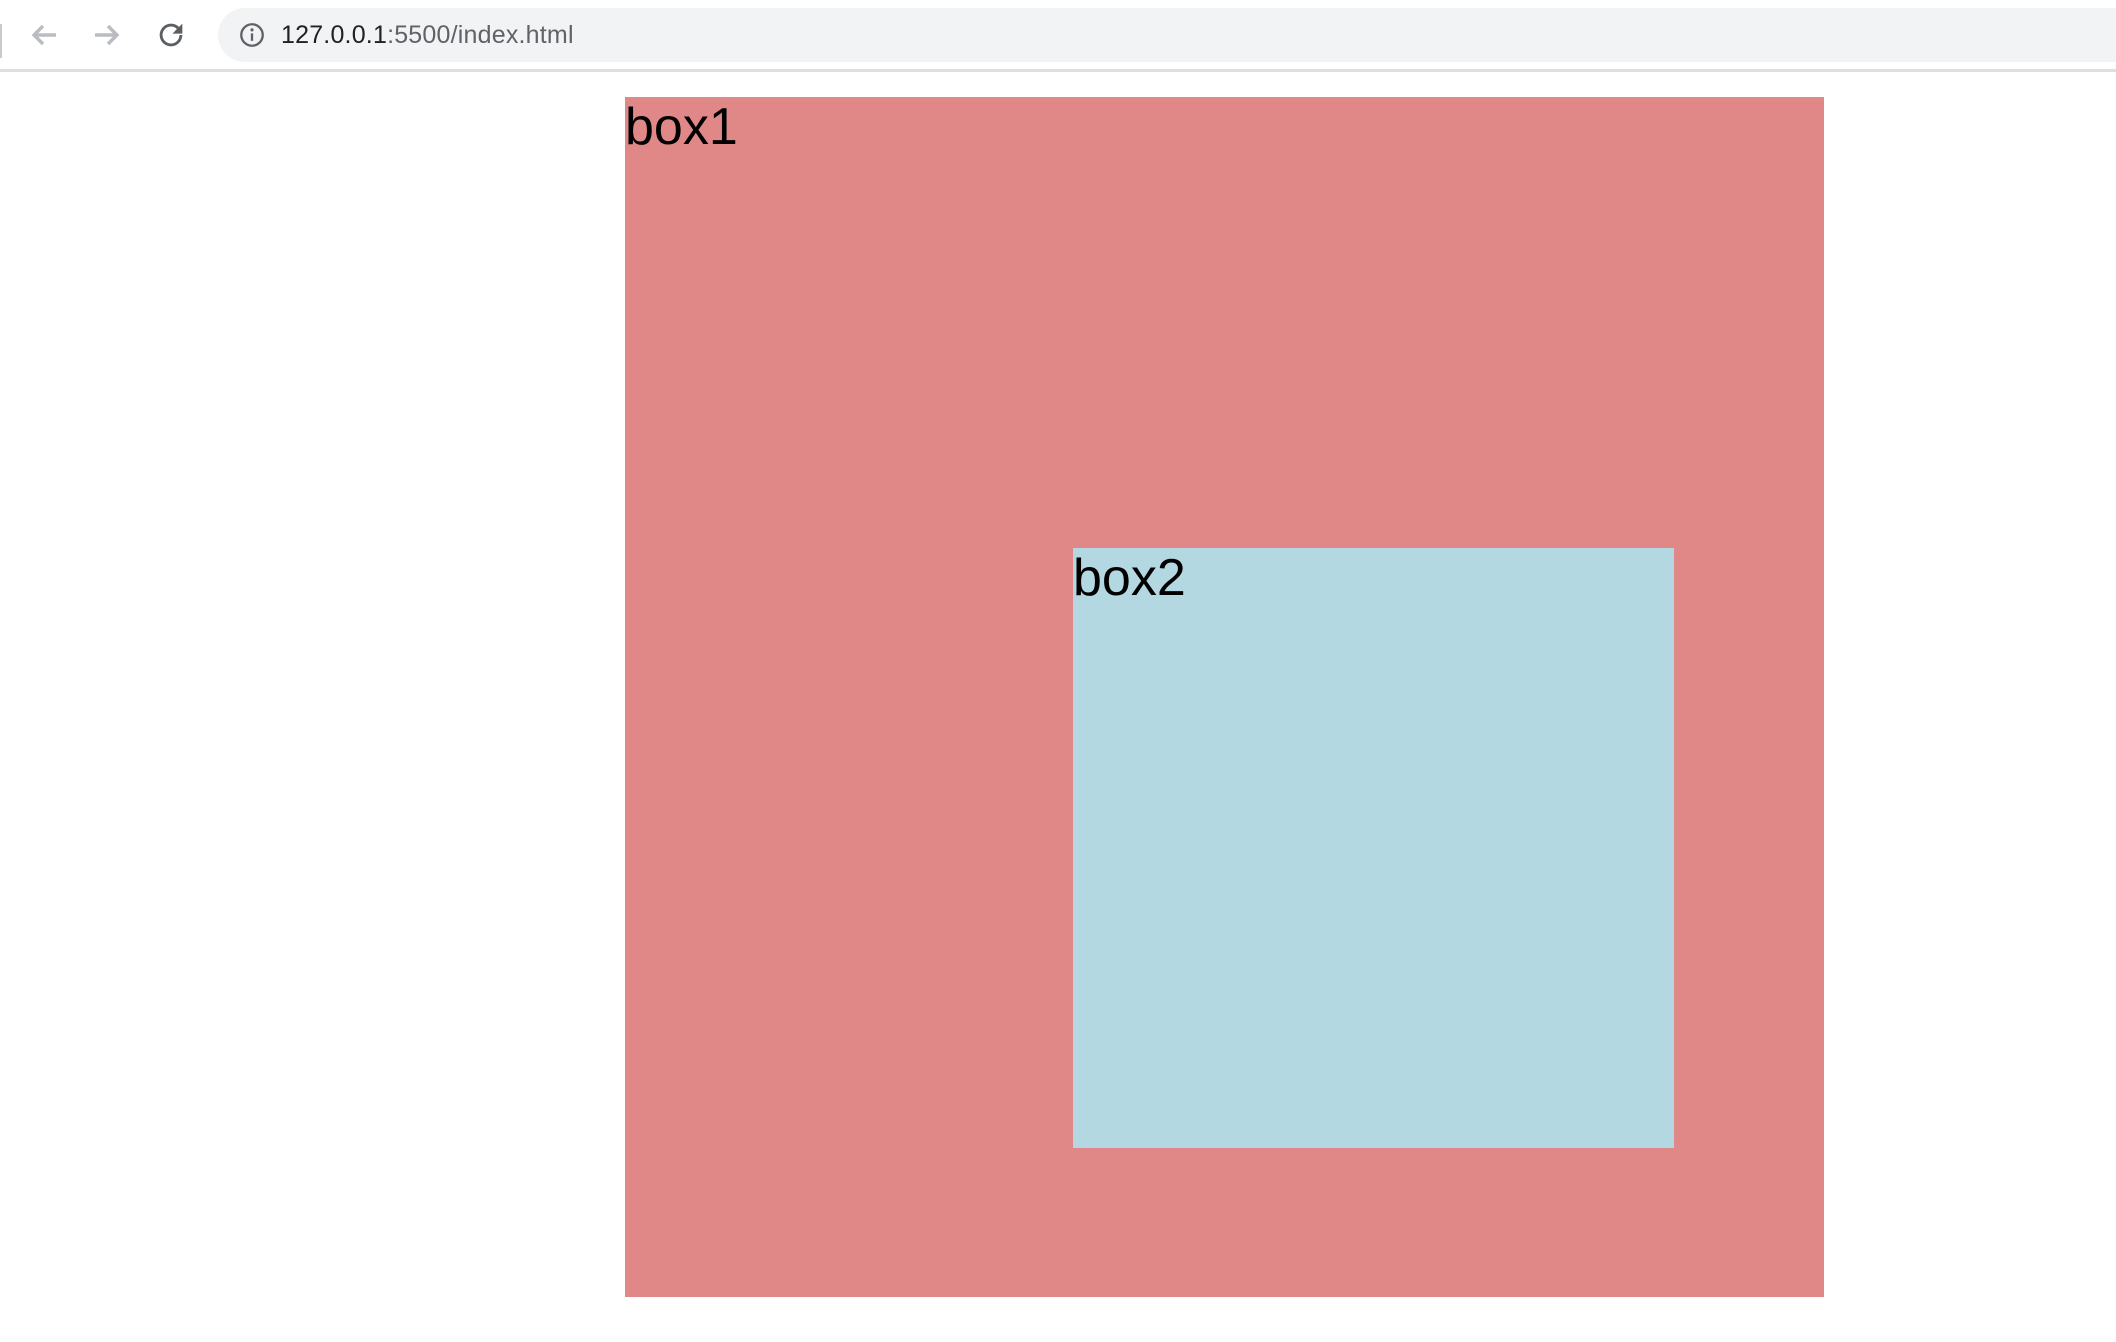 The image size is (2116, 1342). I want to click on url-path: :5500/index.html, so click(480, 34).